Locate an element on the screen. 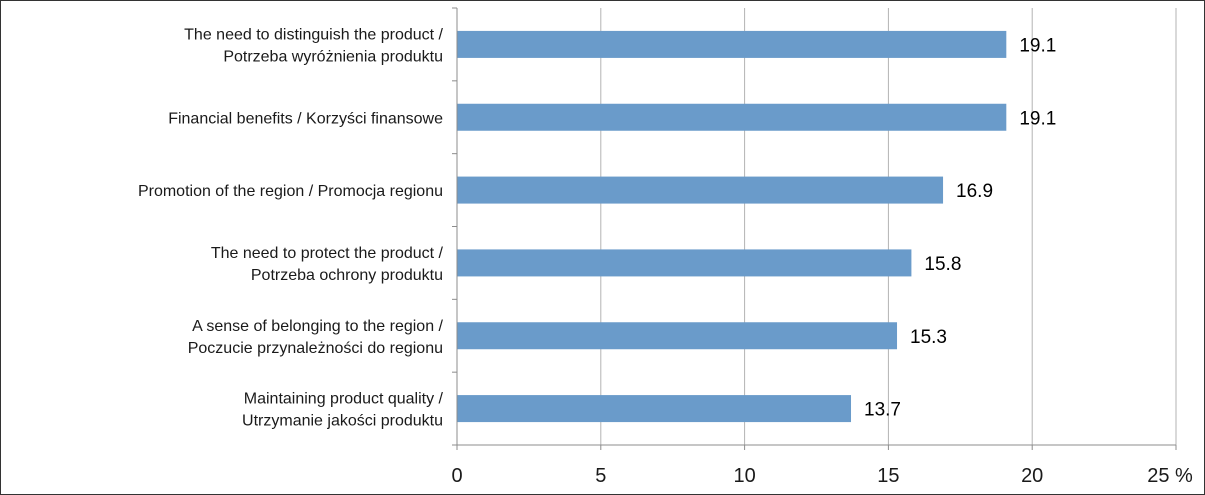 This screenshot has height=495, width=1205. x-tick-label: 20 is located at coordinates (1032, 476).